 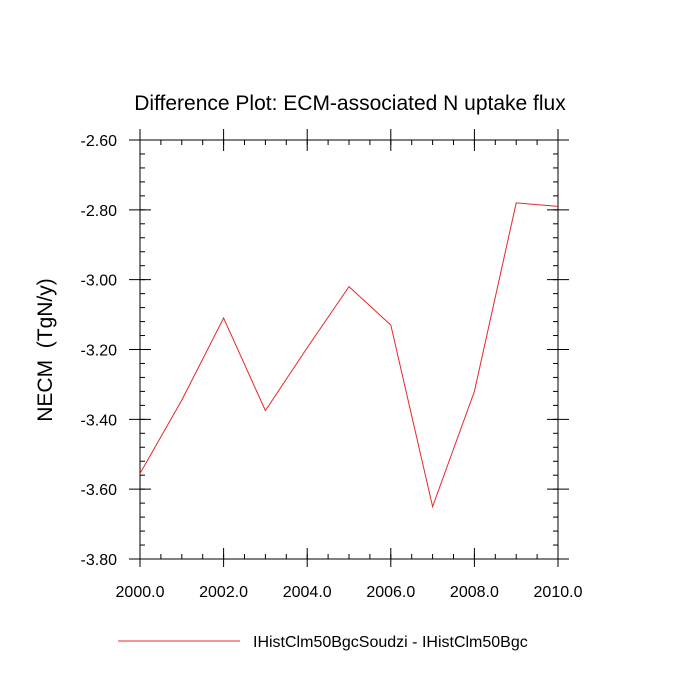 I want to click on x-tick-label: 2006.0, so click(x=390, y=592).